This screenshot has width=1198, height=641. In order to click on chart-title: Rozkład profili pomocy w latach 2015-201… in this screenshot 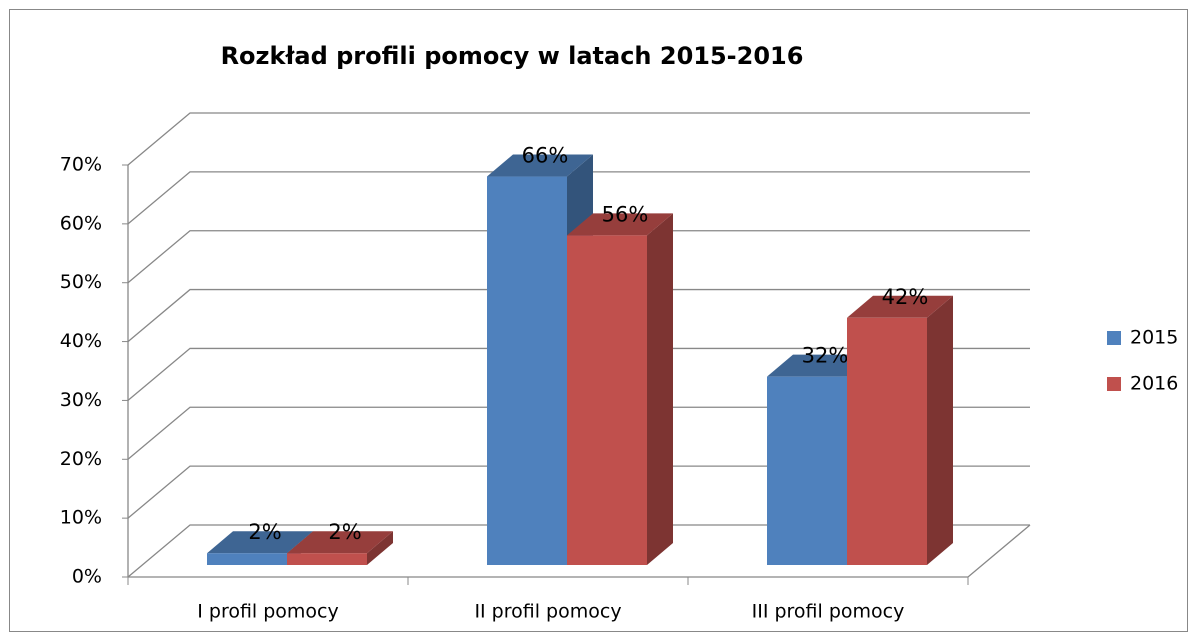, I will do `click(512, 56)`.